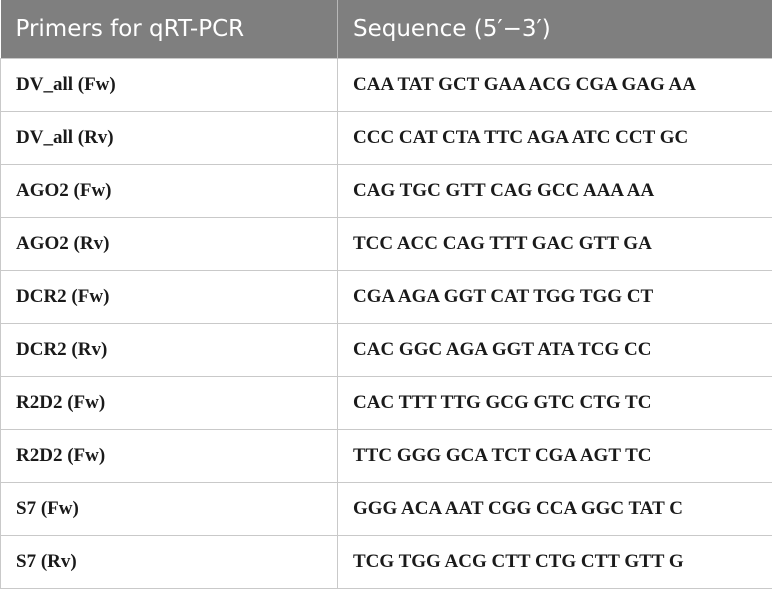 Image resolution: width=772 pixels, height=589 pixels. I want to click on primer-name-cell: AGO2 (Fw), so click(169, 190).